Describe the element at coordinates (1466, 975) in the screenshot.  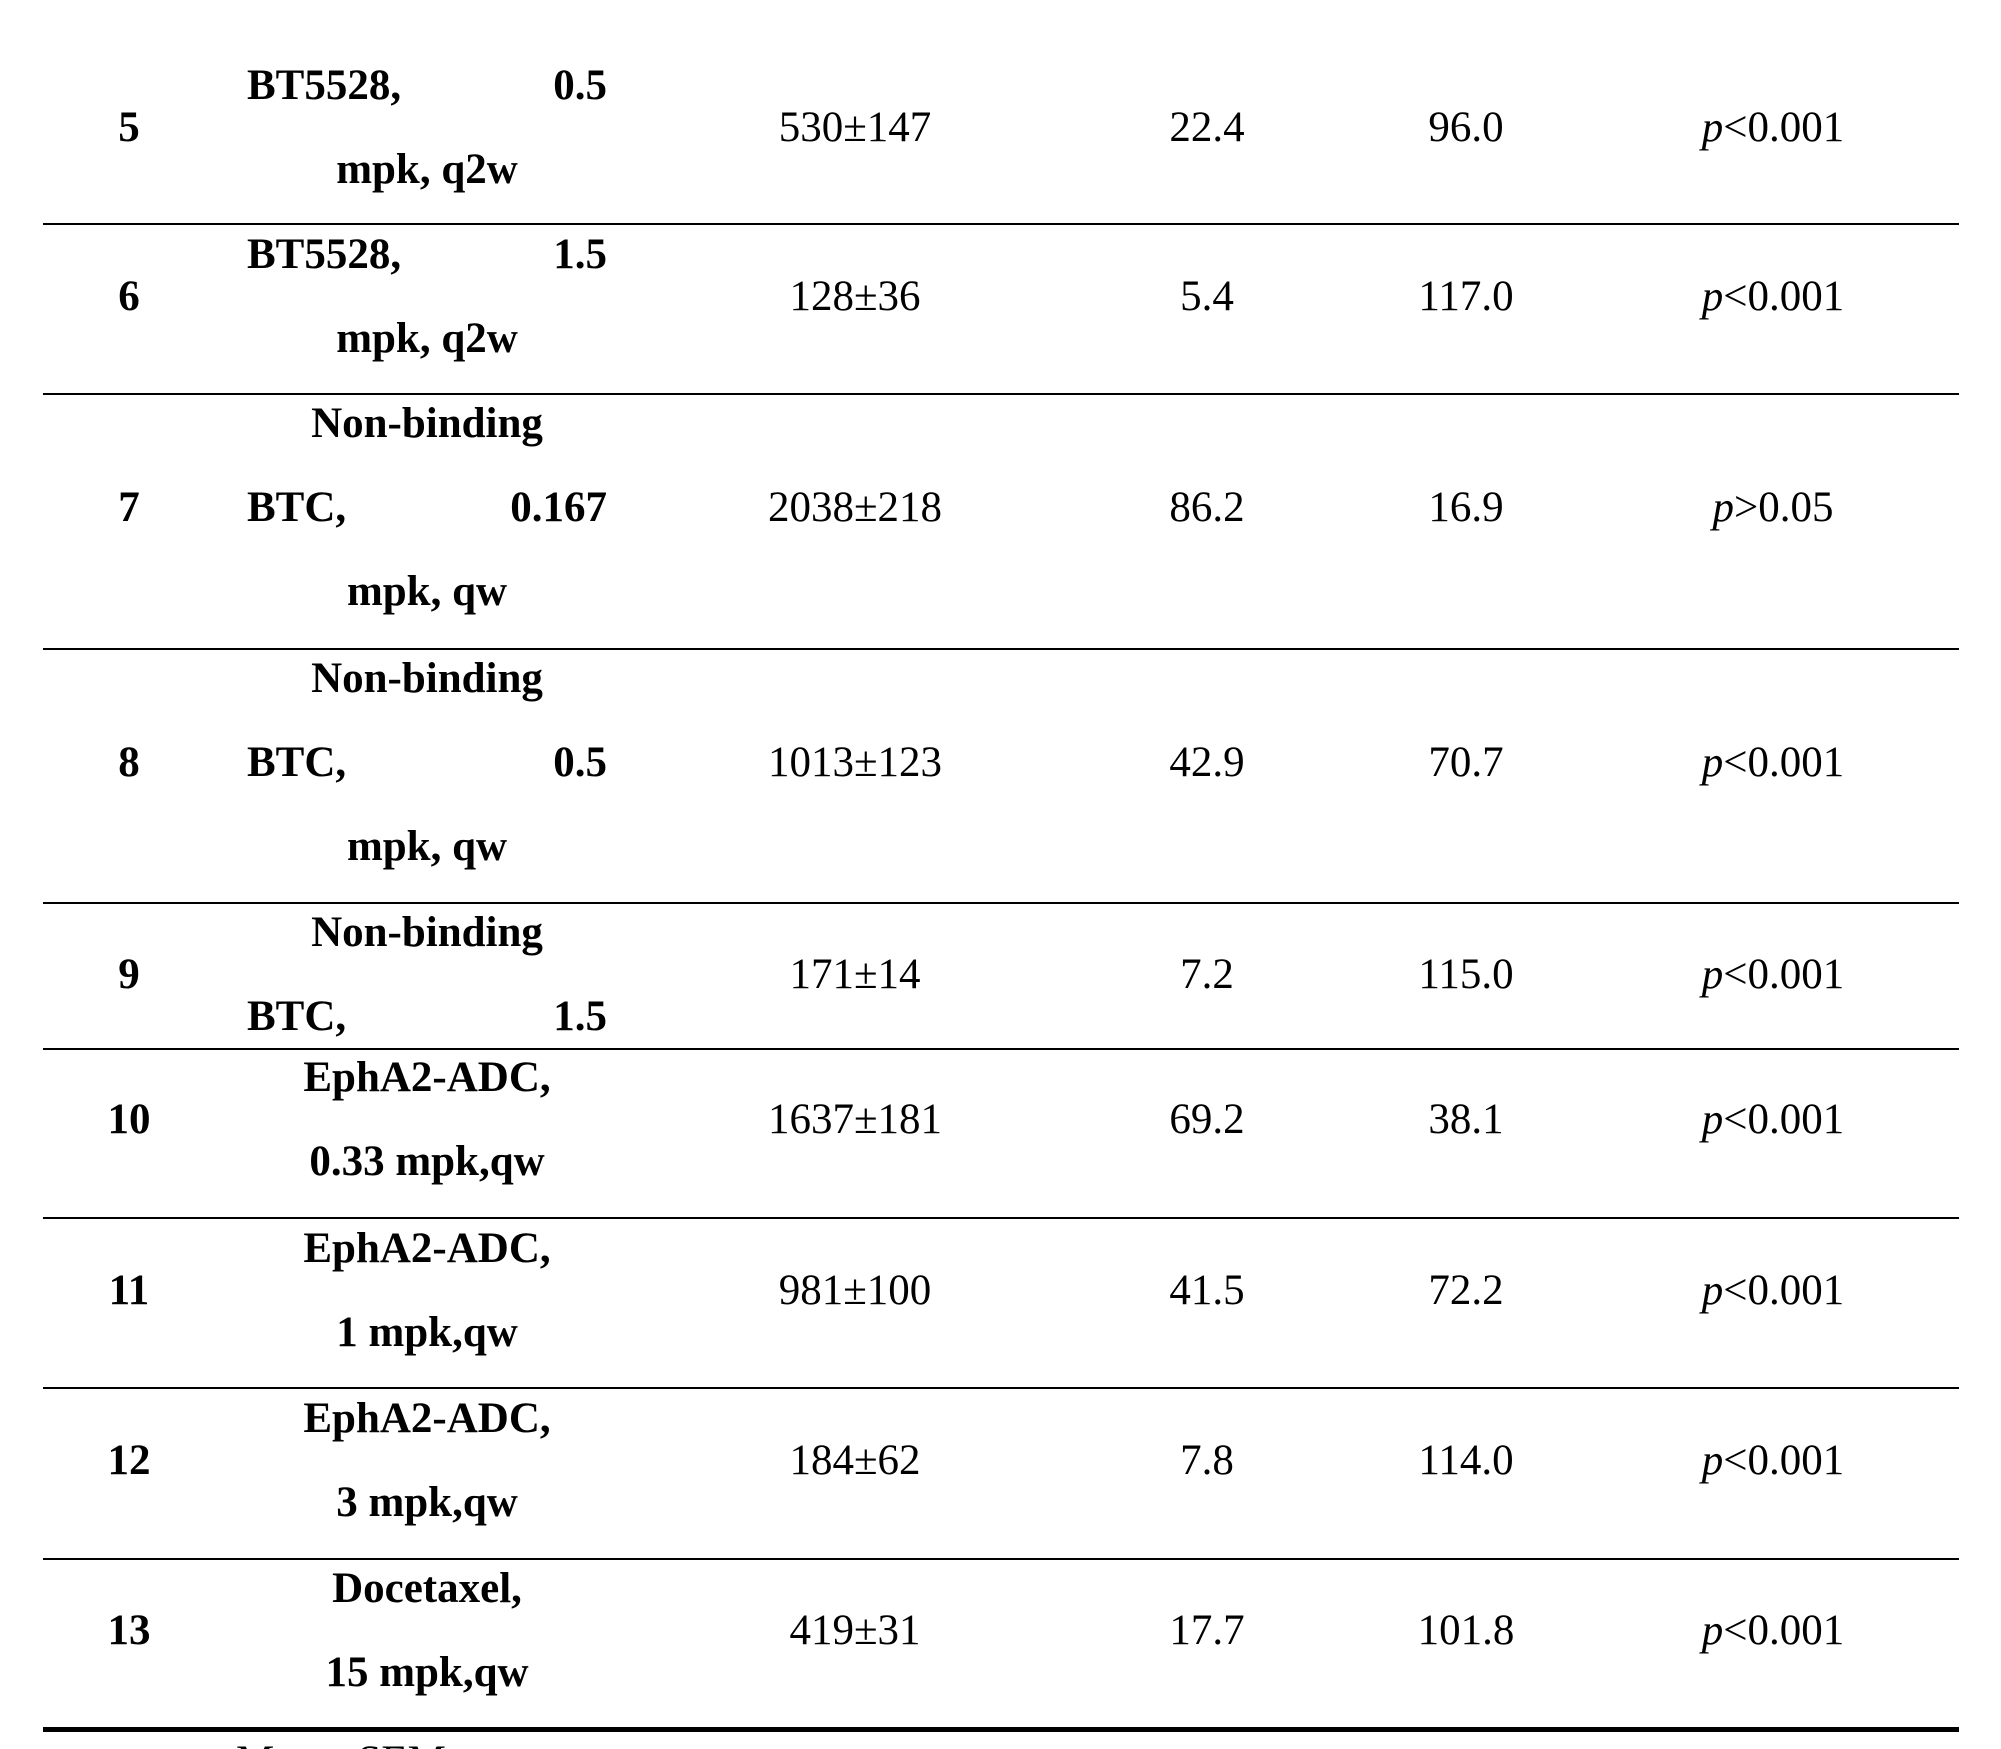
I see `tgi-value: 115.0` at that location.